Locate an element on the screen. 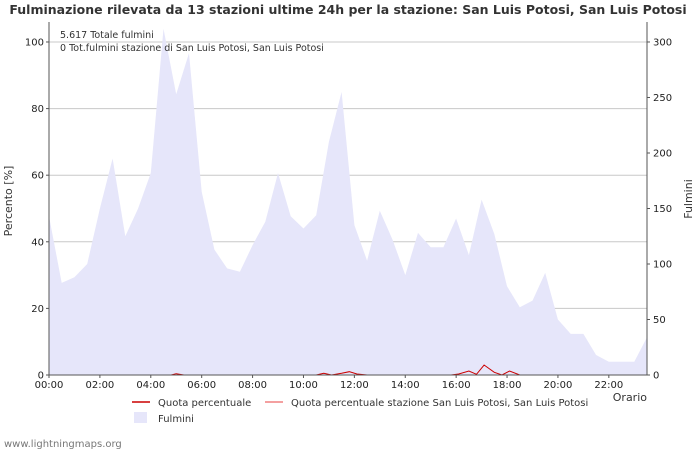 Image resolution: width=700 pixels, height=450 pixels. y-left-tick-label: 40 is located at coordinates (37, 242).